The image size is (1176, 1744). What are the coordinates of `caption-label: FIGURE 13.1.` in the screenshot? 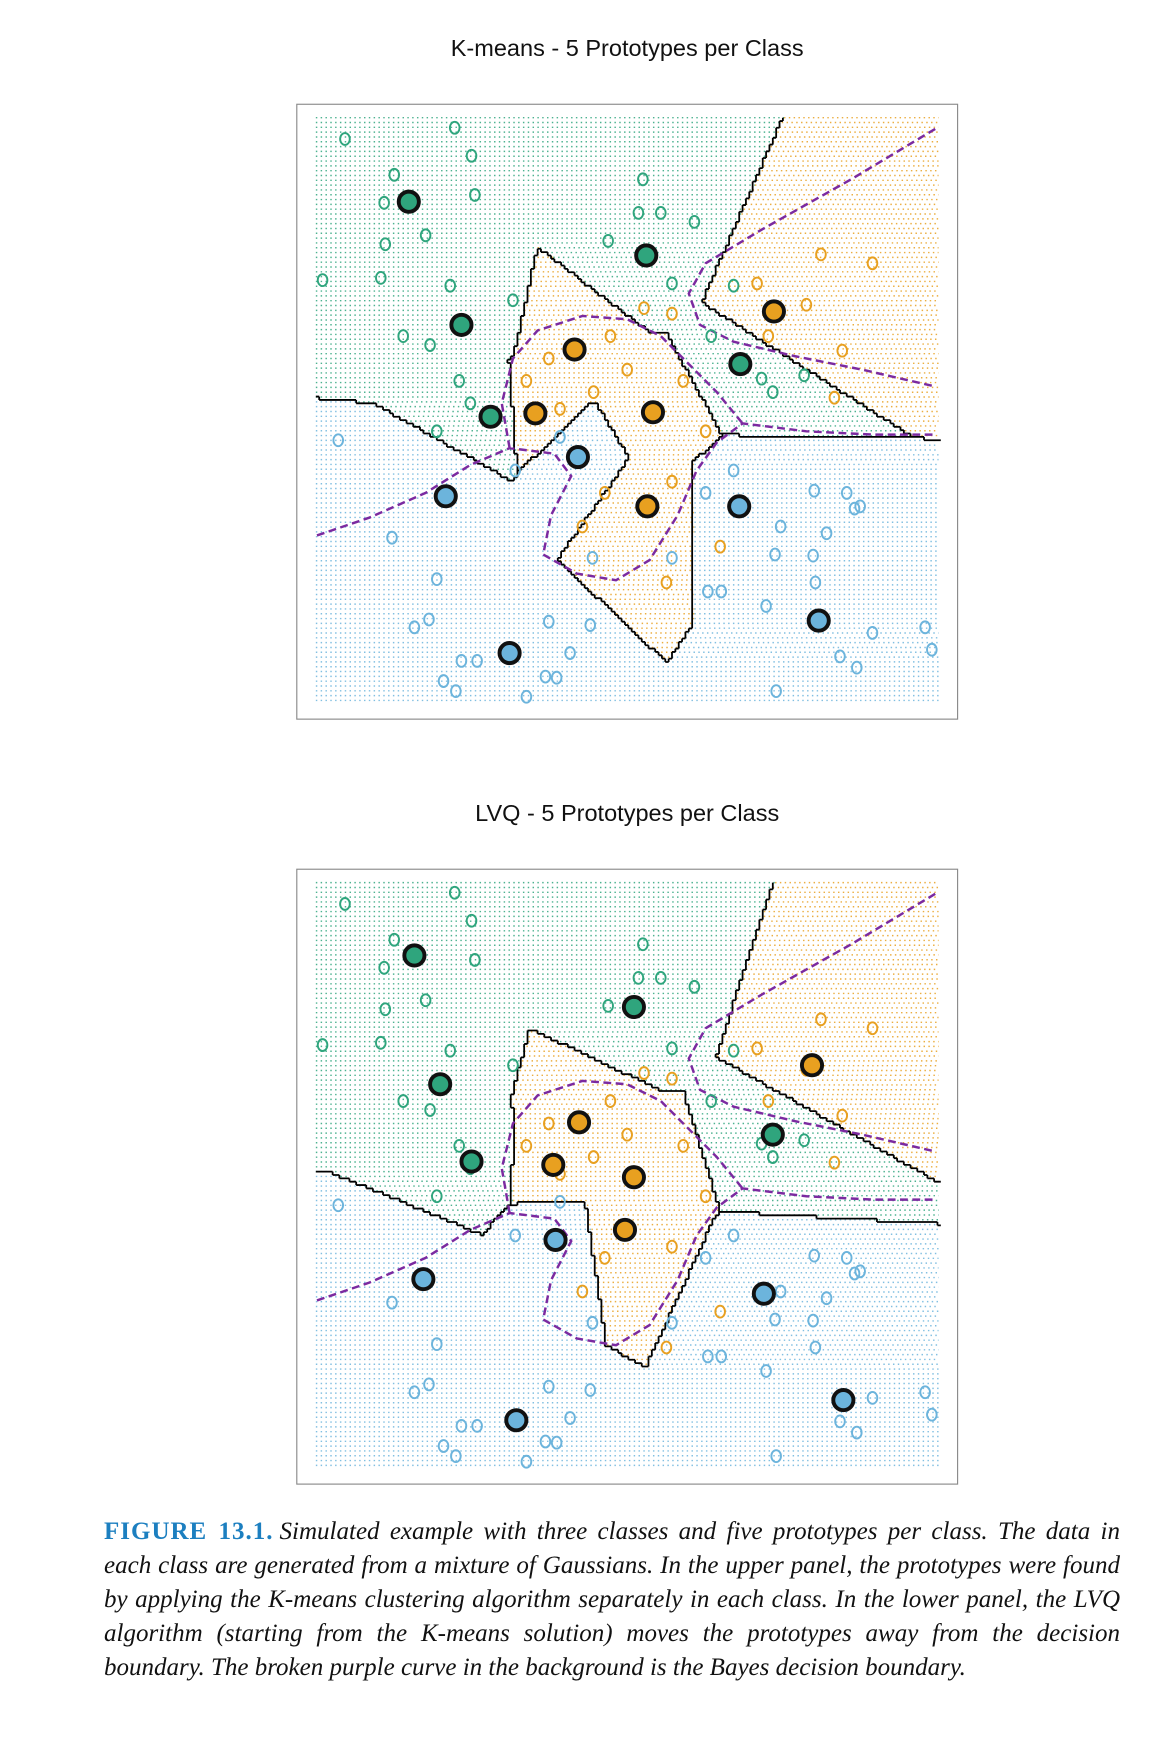 It's located at (189, 1531).